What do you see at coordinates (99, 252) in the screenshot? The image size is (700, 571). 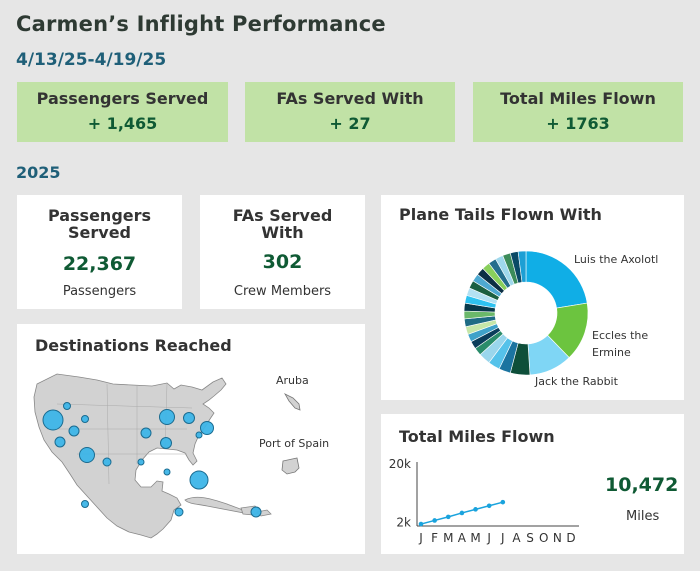 I see `passengers-card: Passengers Served 22,367 Passengers` at bounding box center [99, 252].